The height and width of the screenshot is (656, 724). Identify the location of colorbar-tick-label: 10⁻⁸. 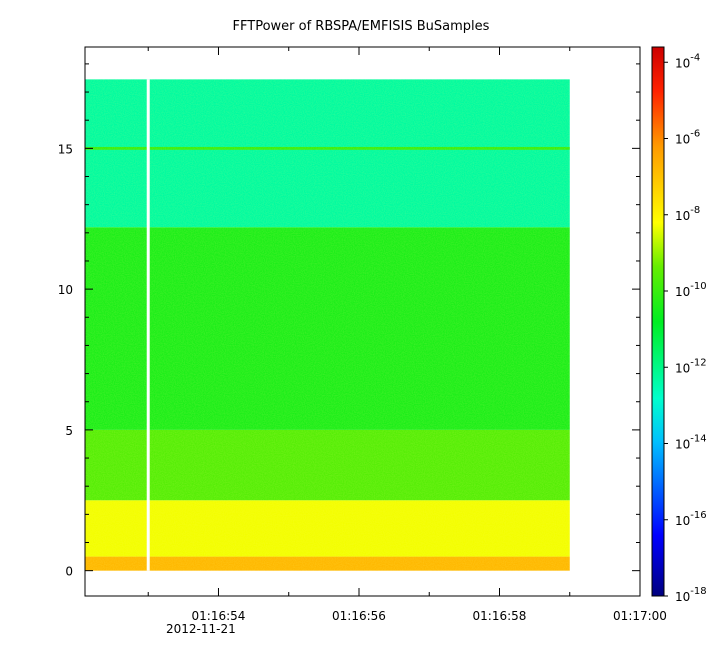
(687, 214).